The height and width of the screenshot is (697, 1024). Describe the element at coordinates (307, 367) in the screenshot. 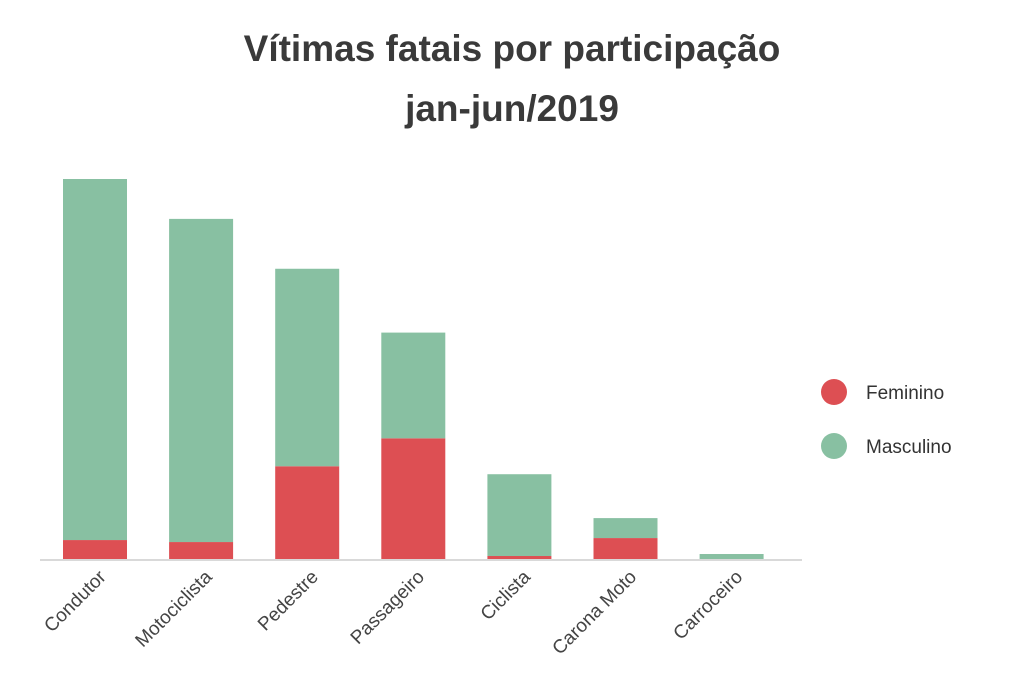

I see `bar-masculino-pedestre` at that location.